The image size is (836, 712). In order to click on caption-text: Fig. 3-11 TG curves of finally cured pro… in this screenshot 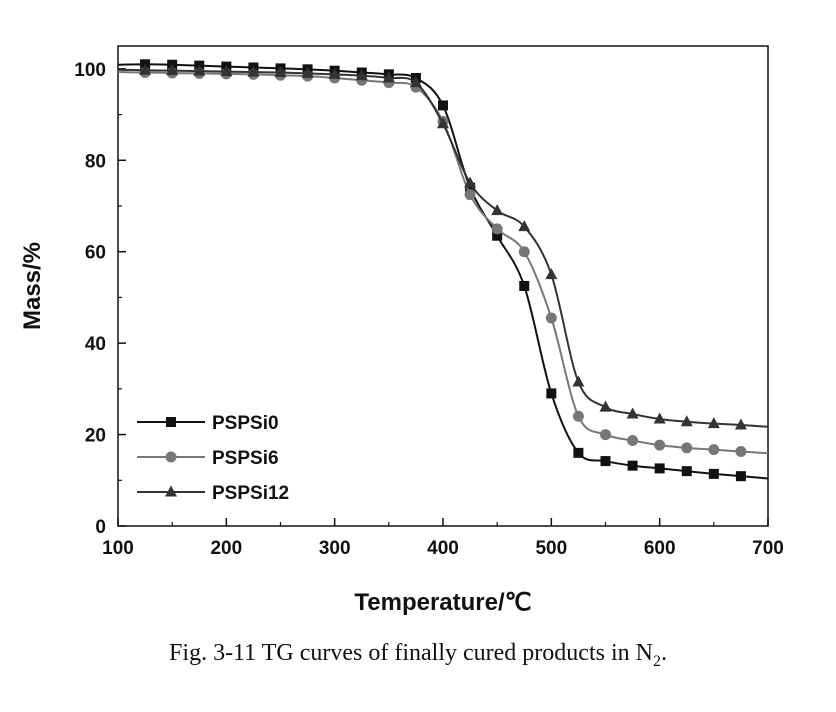, I will do `click(411, 653)`.